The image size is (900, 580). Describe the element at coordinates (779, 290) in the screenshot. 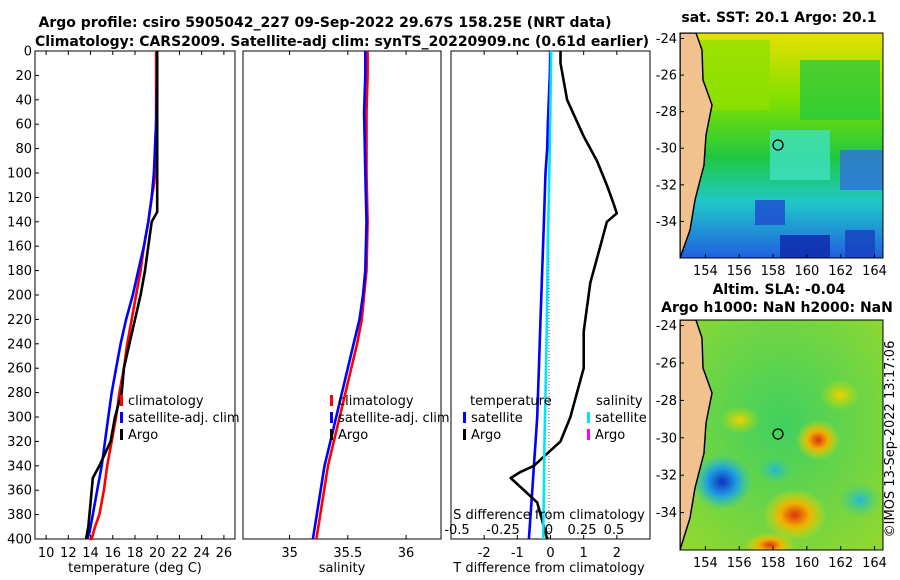

I see `sla-map-title: Altim. SLA: -0.04` at that location.